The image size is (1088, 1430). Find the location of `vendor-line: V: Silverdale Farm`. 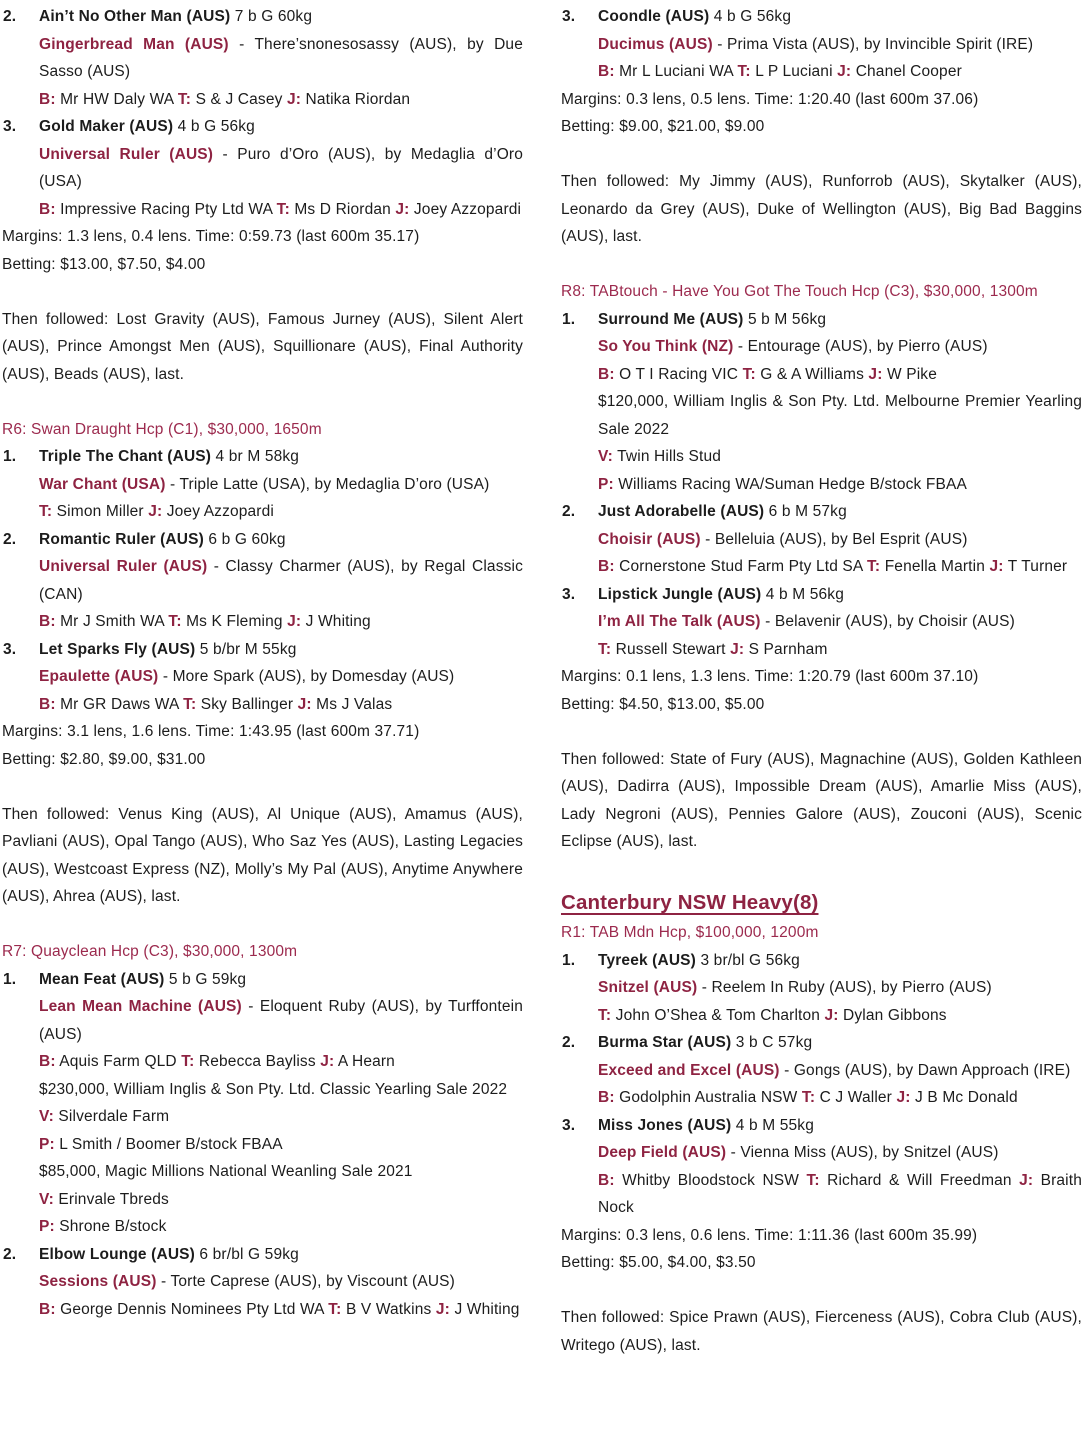

vendor-line: V: Silverdale Farm is located at coordinates (262, 1117).